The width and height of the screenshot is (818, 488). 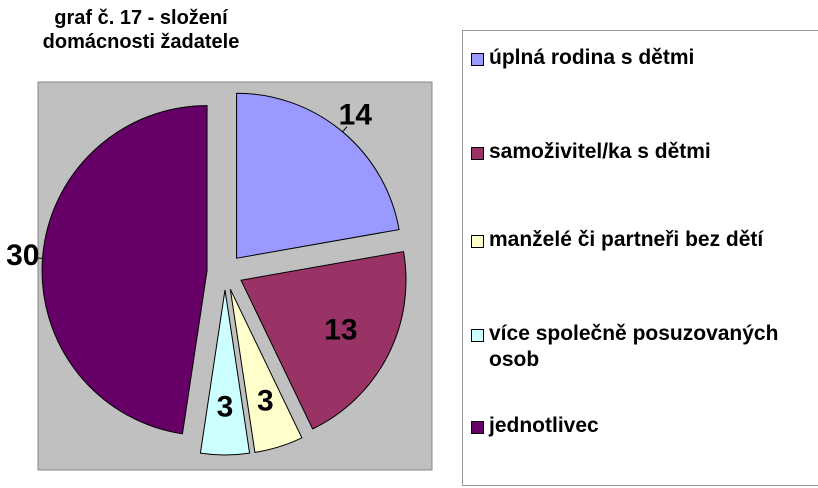 I want to click on data-label: 13, so click(x=340, y=329).